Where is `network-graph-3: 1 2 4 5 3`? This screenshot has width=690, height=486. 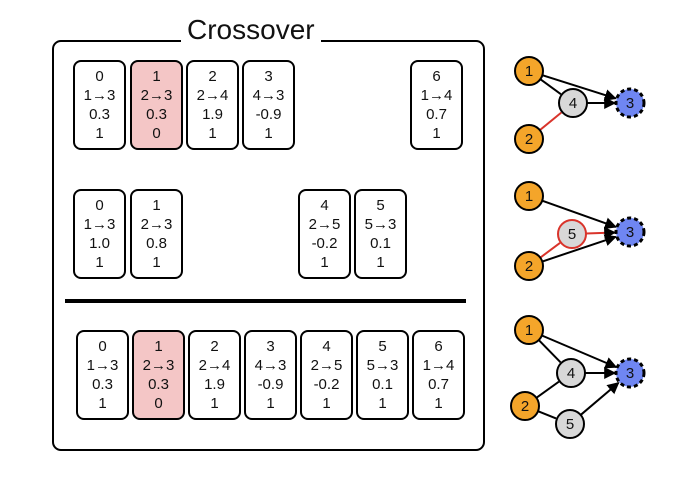
network-graph-3: 1 2 4 5 3 is located at coordinates (577, 377).